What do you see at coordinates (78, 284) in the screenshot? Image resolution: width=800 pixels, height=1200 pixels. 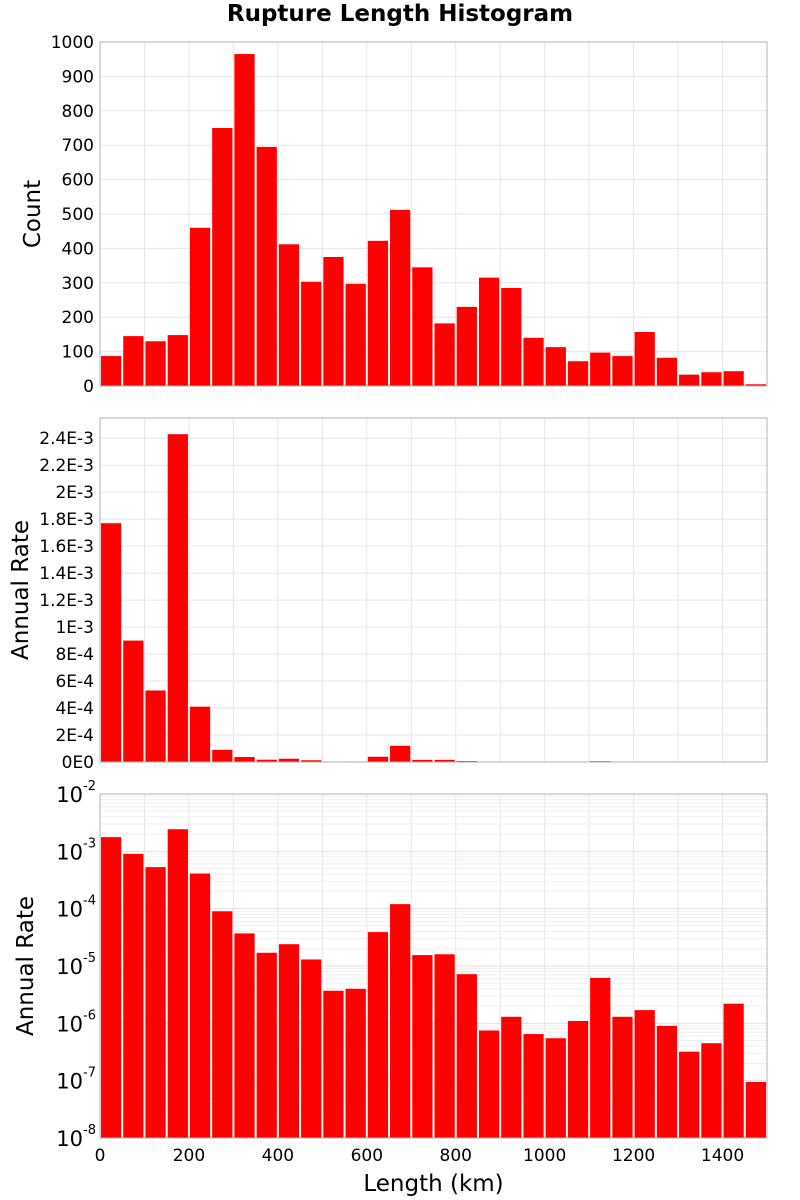 I see `y-tick-label: 300` at bounding box center [78, 284].